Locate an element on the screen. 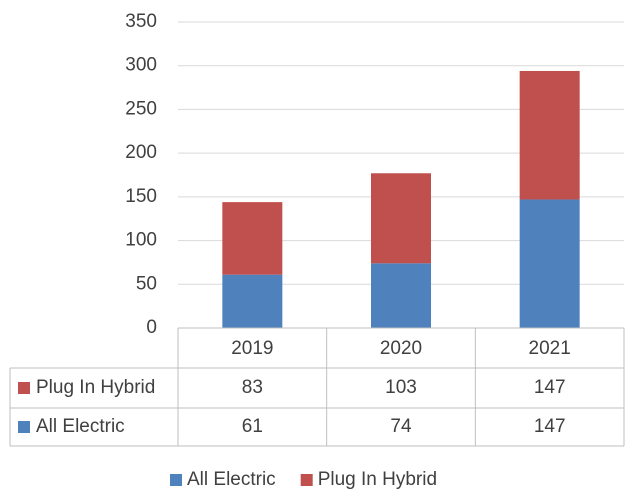 The width and height of the screenshot is (626, 493). y-tick-label: 350 is located at coordinates (141, 21).